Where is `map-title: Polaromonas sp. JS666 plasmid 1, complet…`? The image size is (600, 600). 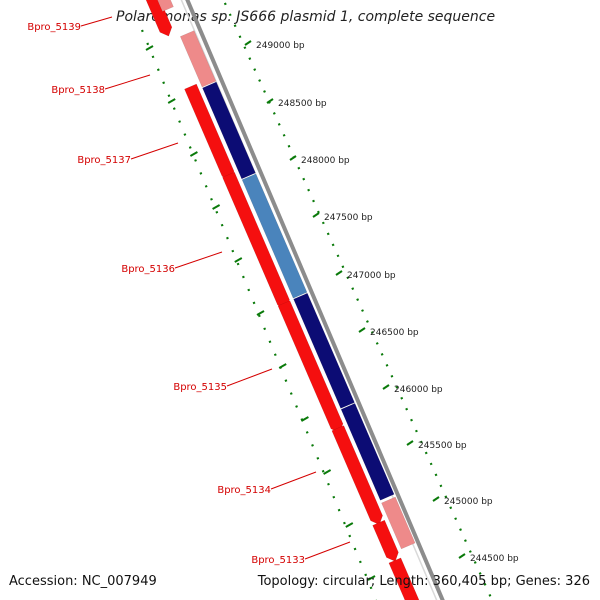 map-title: Polaromonas sp. JS666 plasmid 1, complet… is located at coordinates (306, 17).